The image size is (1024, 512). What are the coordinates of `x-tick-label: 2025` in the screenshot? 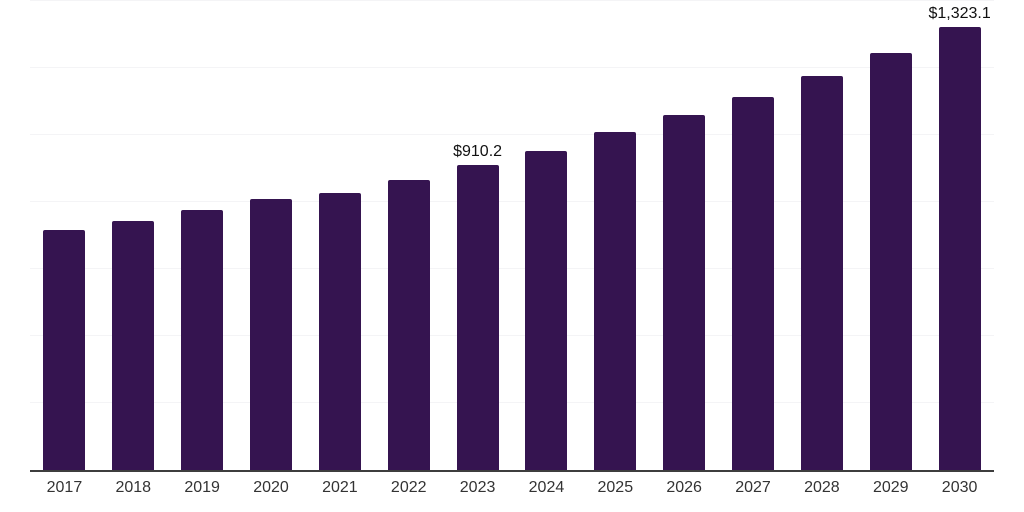 It's located at (615, 487).